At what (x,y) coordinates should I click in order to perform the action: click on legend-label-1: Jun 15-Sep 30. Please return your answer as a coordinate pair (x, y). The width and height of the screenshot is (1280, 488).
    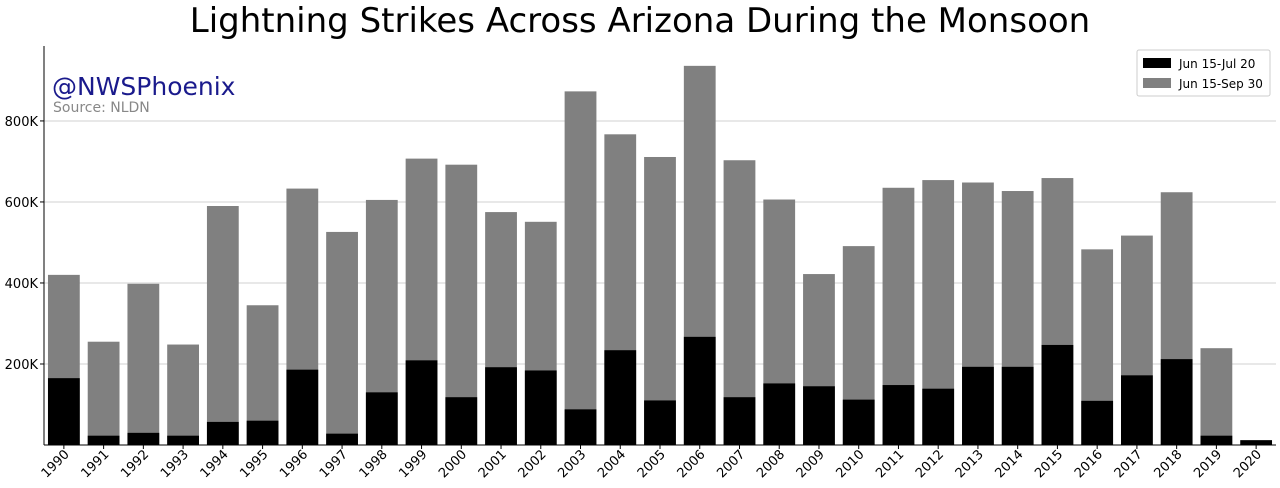
    Looking at the image, I should click on (1220, 84).